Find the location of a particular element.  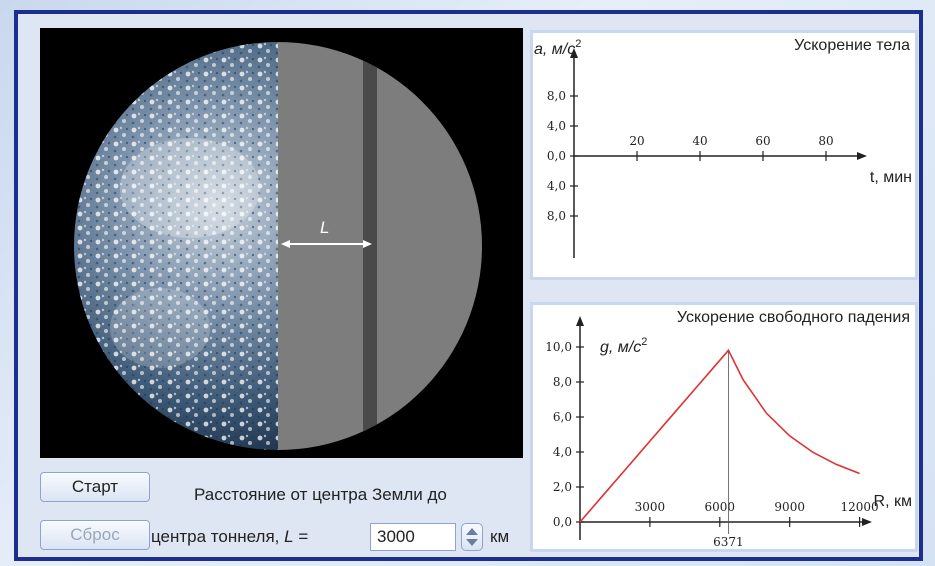

earth-radius-label: 6371 is located at coordinates (728, 542).